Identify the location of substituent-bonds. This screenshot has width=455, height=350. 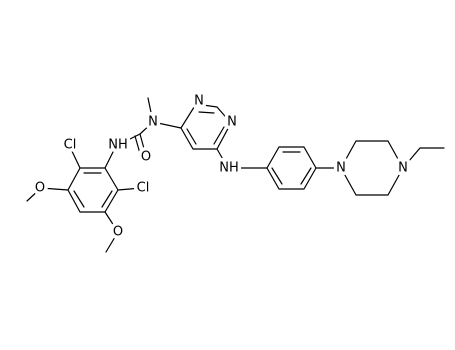
(84, 199).